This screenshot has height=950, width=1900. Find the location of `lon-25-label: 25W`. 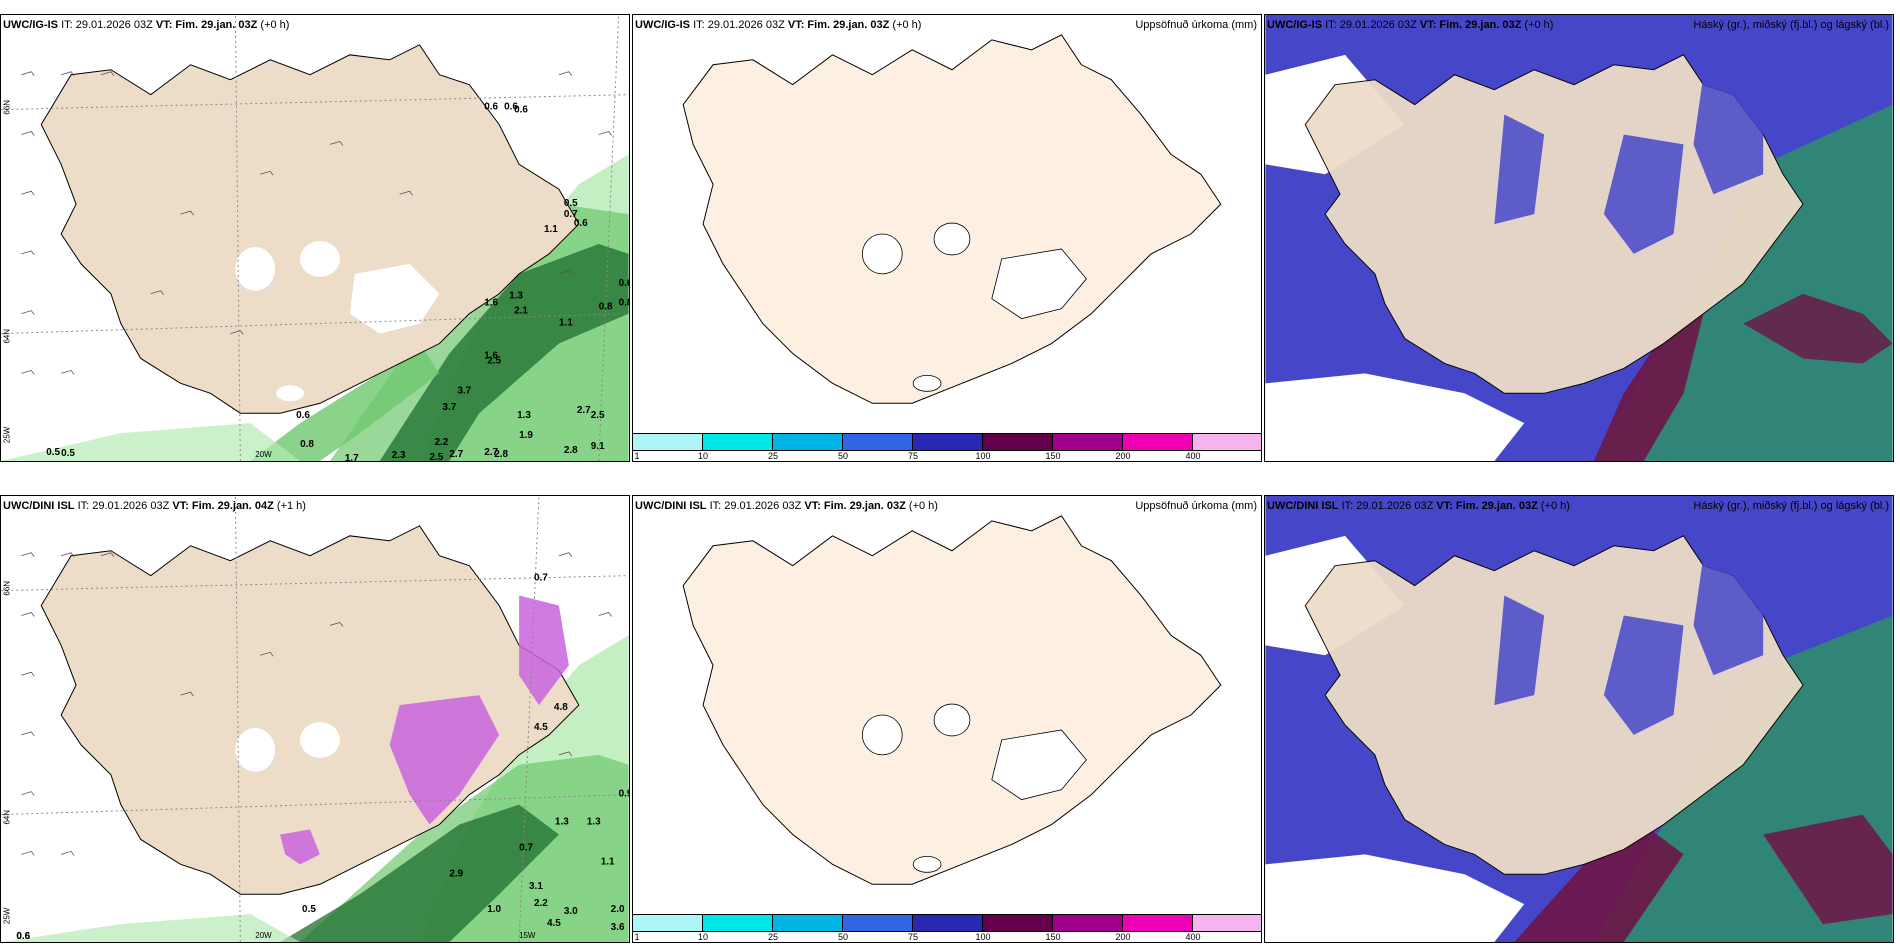

lon-25-label: 25W is located at coordinates (6, 915).